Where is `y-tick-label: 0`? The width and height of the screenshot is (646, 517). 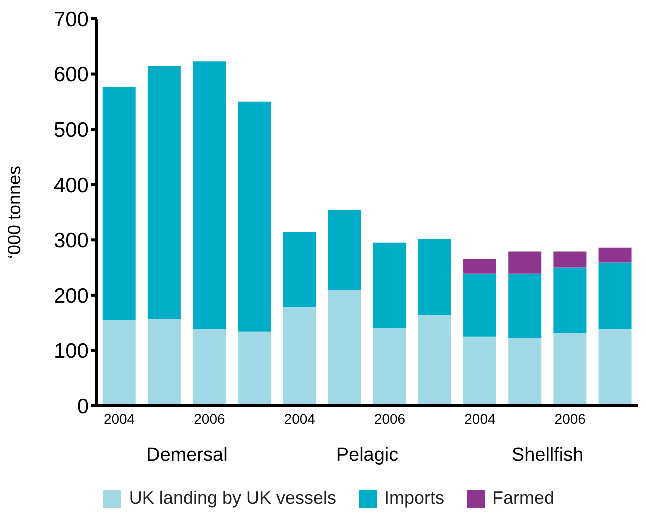 y-tick-label: 0 is located at coordinates (83, 406).